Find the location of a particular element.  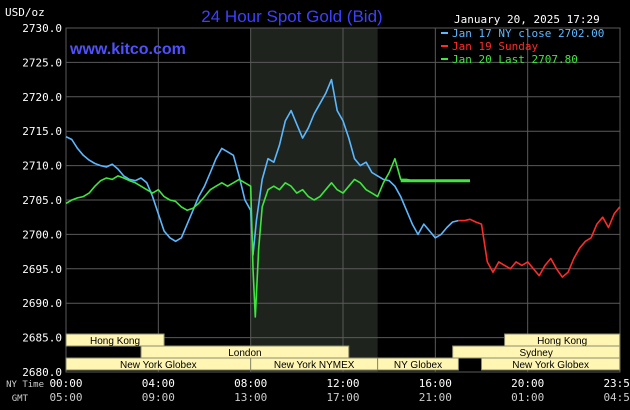

y-tick-label: 2715.0 is located at coordinates (42, 131).